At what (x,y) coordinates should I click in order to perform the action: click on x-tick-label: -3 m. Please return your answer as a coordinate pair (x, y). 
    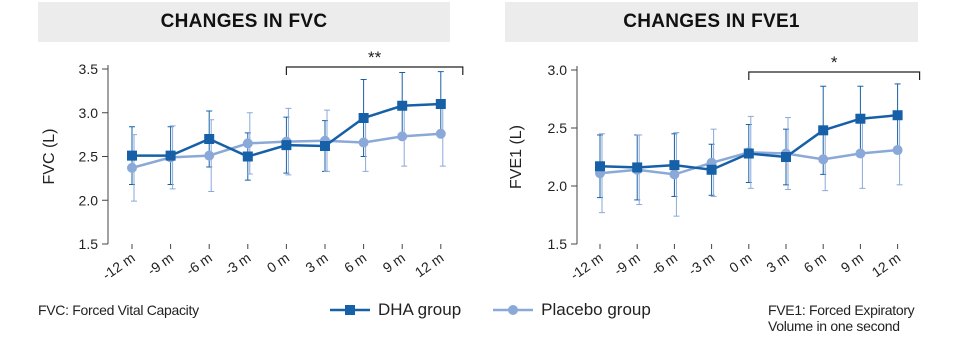
    Looking at the image, I should click on (701, 263).